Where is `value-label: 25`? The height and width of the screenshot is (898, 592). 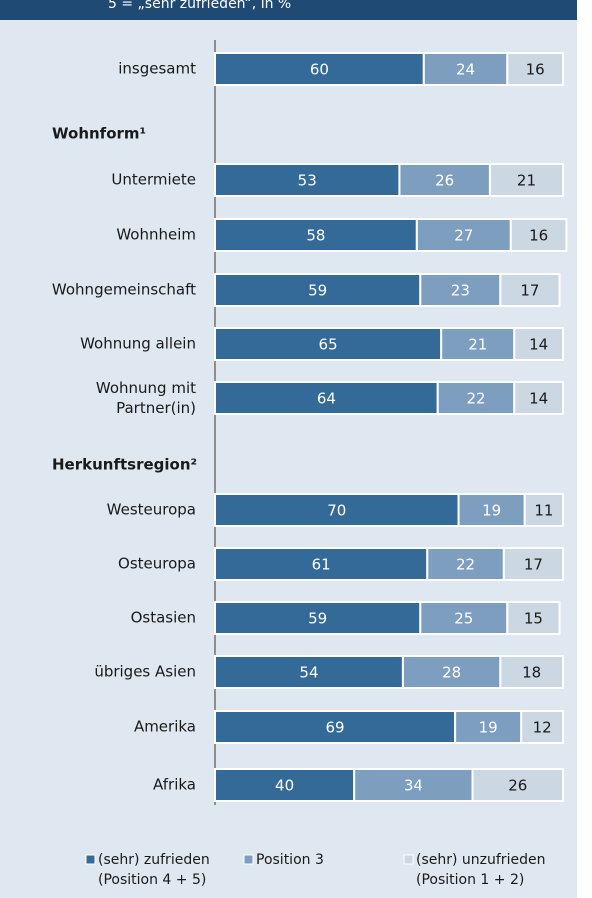 value-label: 25 is located at coordinates (463, 619).